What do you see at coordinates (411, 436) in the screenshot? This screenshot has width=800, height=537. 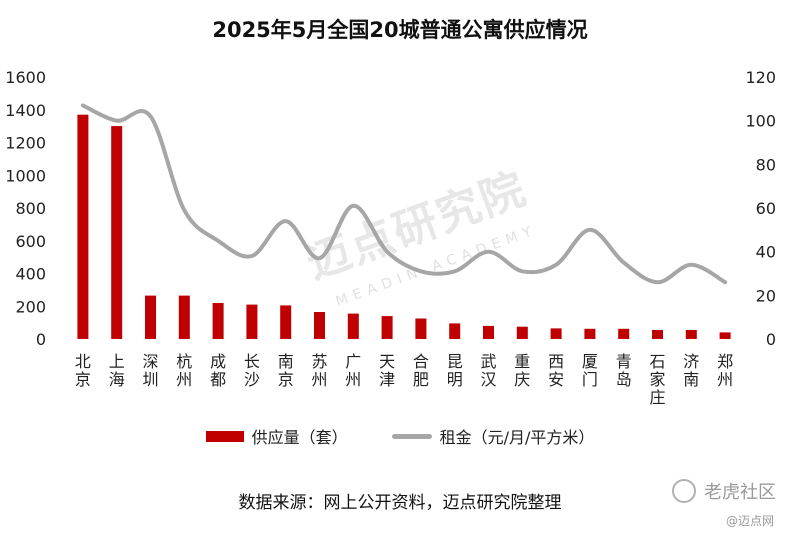 I see `legend-swatch-line` at bounding box center [411, 436].